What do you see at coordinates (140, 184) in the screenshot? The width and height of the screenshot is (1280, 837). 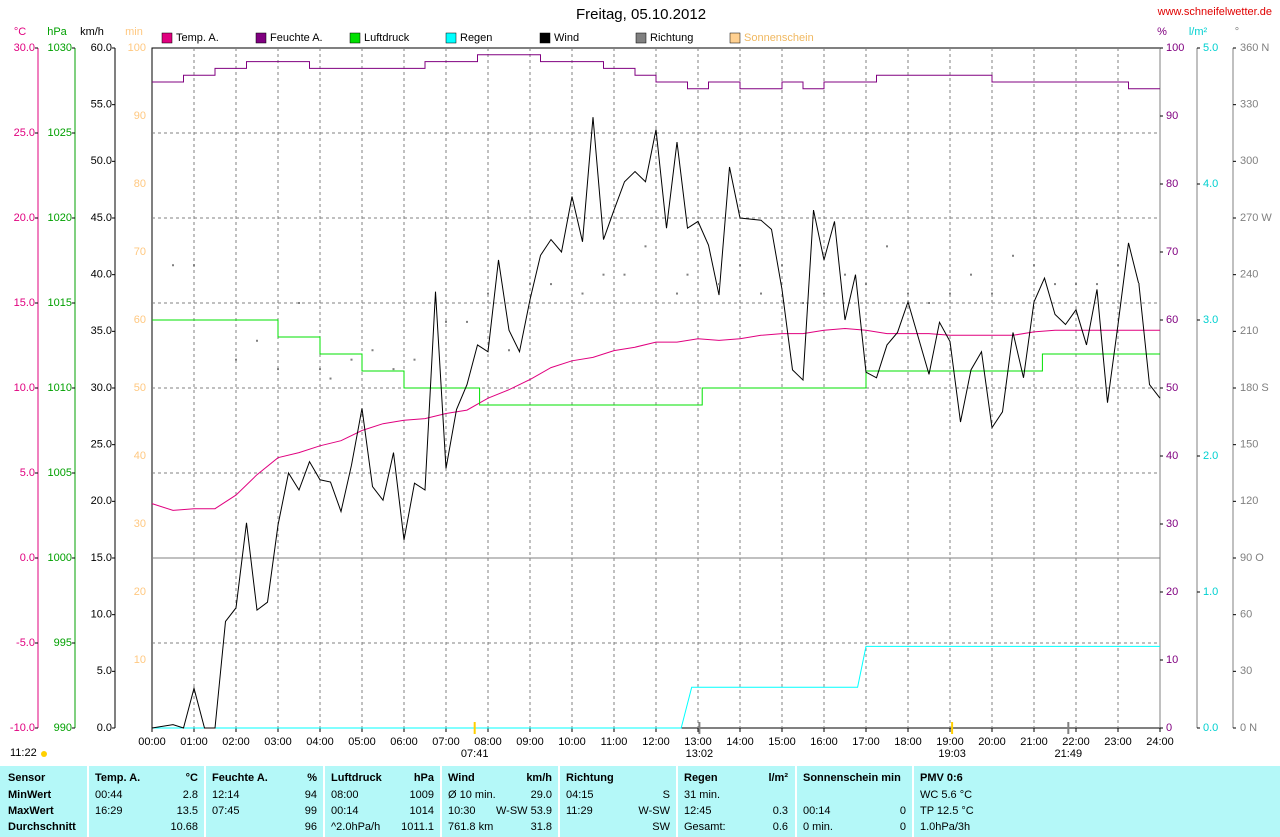 I see `y-tick-label: 80` at bounding box center [140, 184].